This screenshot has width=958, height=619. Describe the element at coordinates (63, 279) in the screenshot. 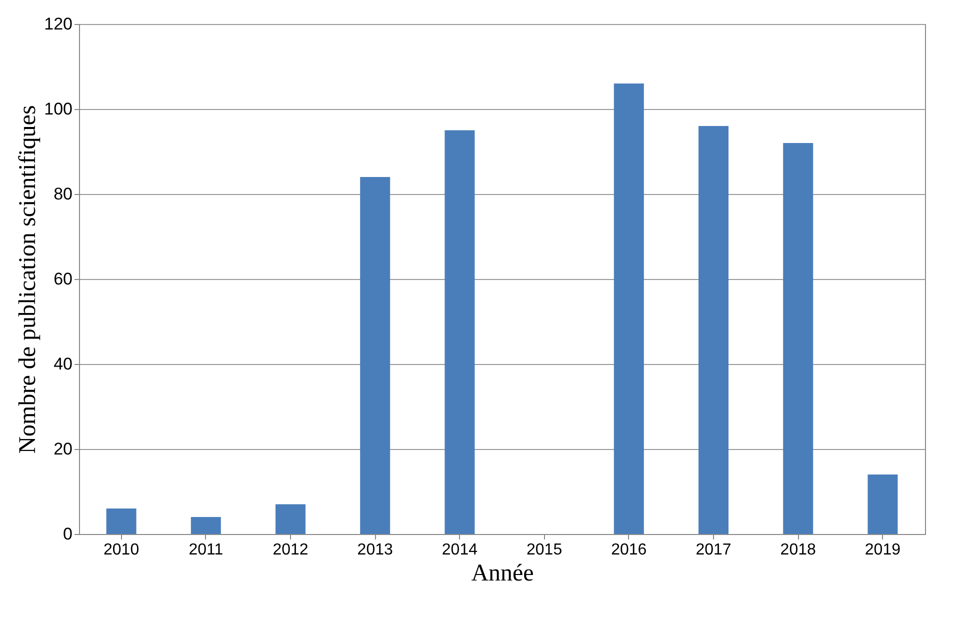

I see `y-tick-label: 60` at that location.